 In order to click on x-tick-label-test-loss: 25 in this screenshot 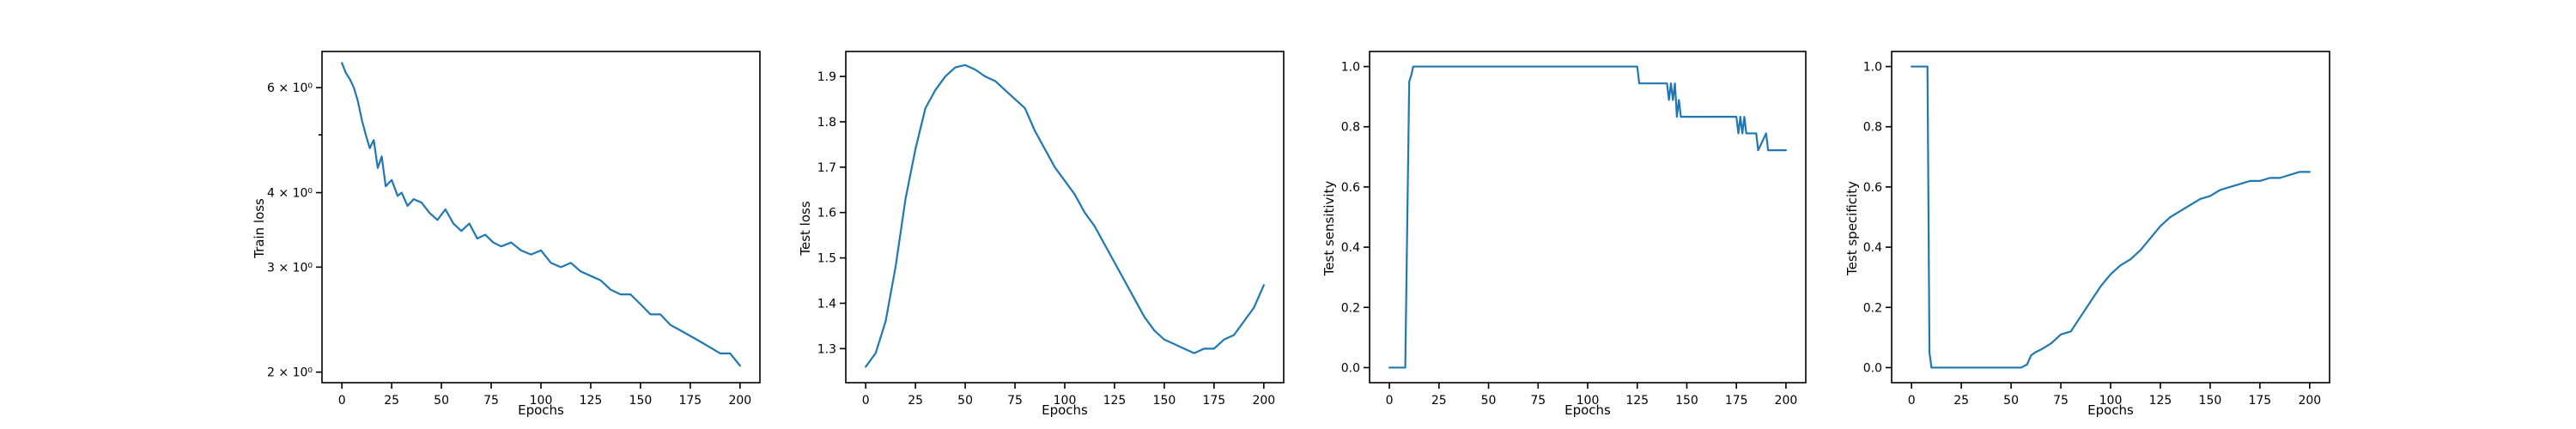, I will do `click(915, 401)`.